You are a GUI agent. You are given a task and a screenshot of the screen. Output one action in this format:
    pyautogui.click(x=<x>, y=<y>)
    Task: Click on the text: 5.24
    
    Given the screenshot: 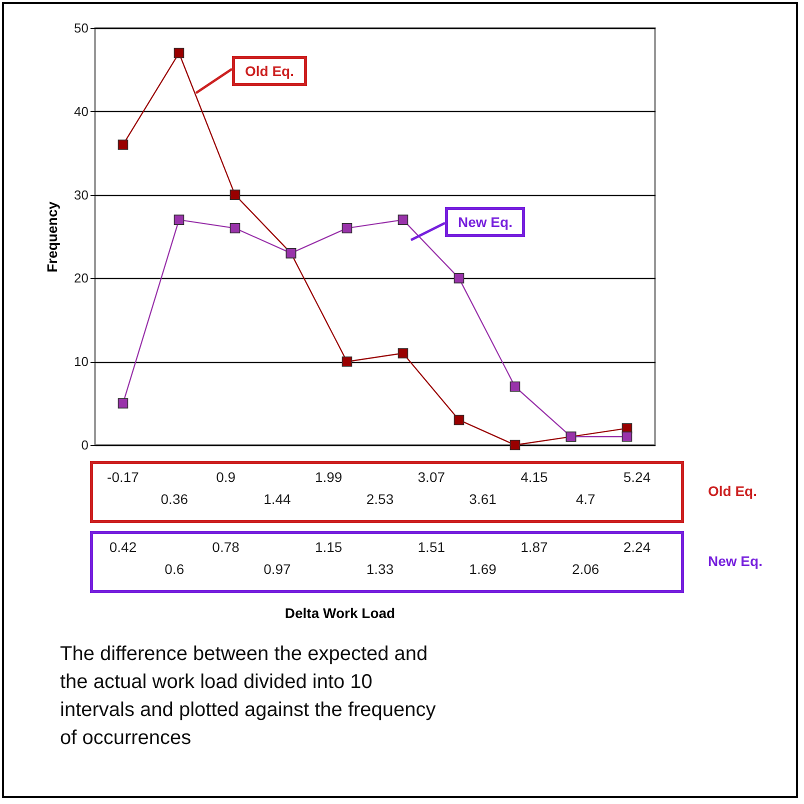 What is the action you would take?
    pyautogui.click(x=637, y=477)
    